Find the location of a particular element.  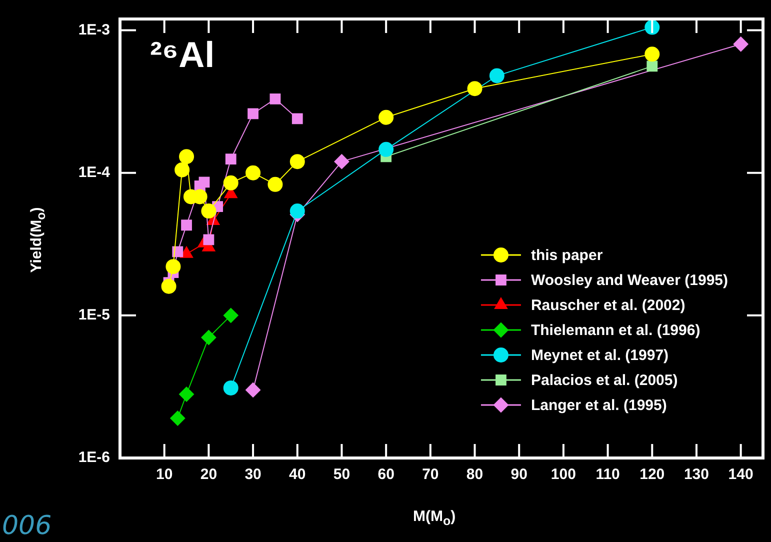

text: 006 is located at coordinates (27, 525).